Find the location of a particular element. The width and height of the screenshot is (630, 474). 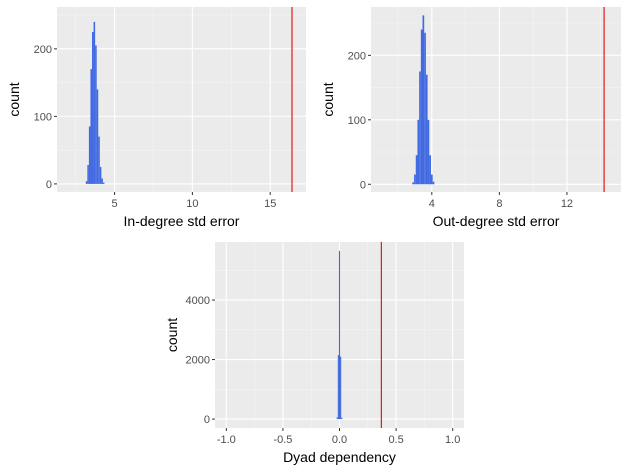

y-tick-label: 4000 is located at coordinates (198, 301).